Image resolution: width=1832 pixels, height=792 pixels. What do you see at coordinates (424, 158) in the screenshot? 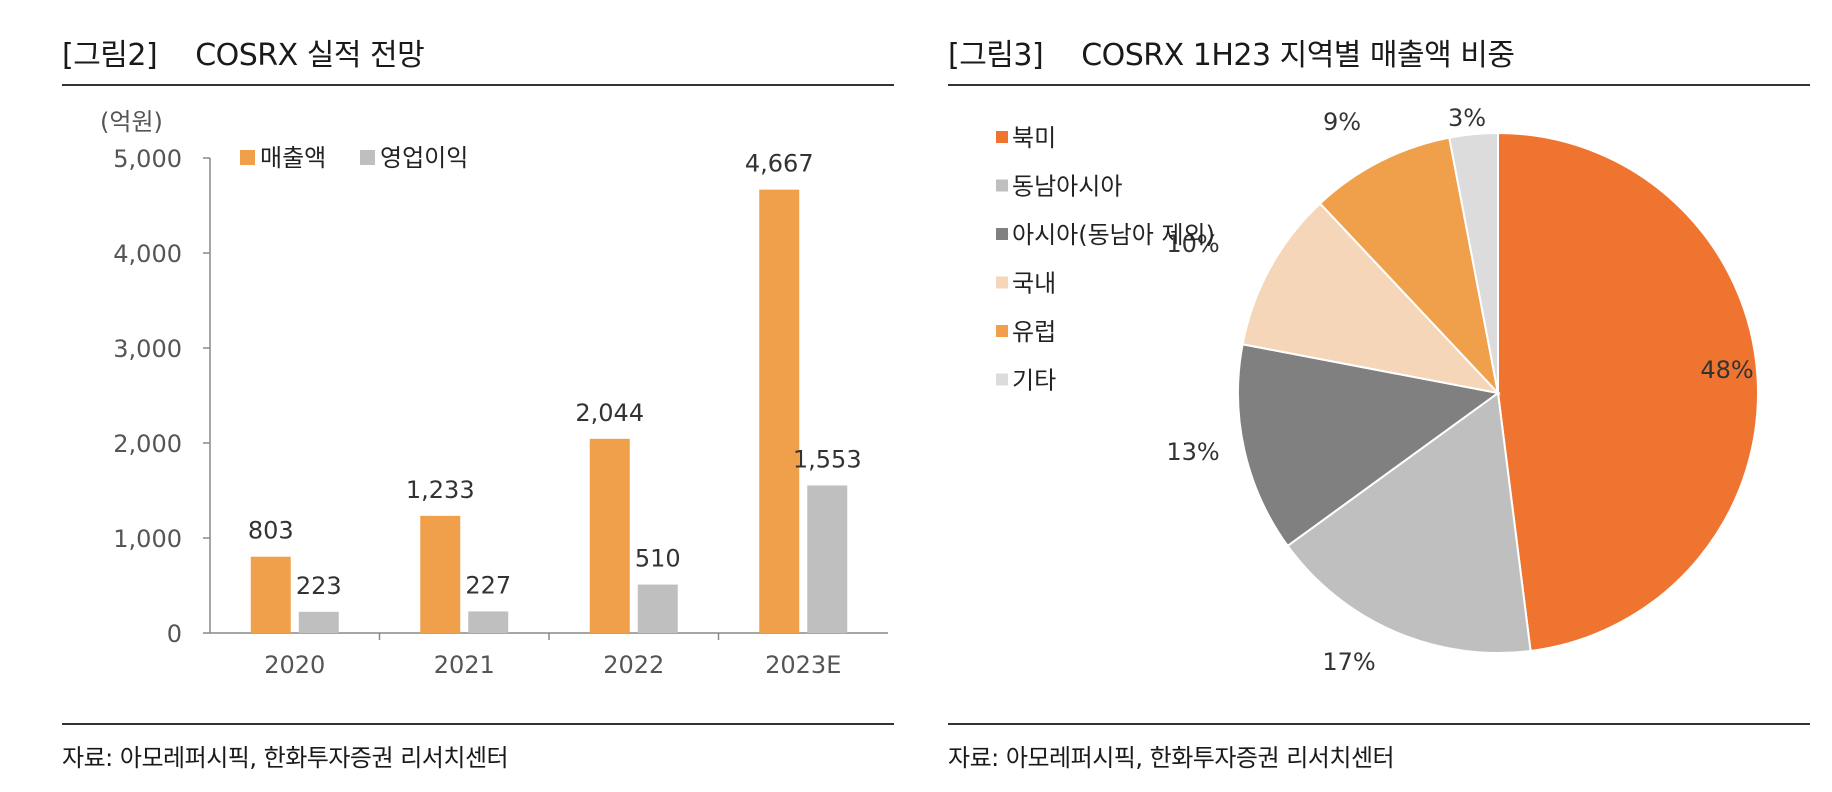
I see `legend-label: 영업이익` at bounding box center [424, 158].